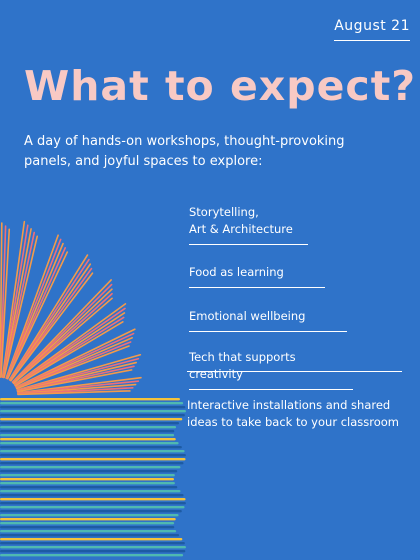  Describe the element at coordinates (293, 422) in the screenshot. I see `list-item-line: ideas to take back to your classroom` at that location.